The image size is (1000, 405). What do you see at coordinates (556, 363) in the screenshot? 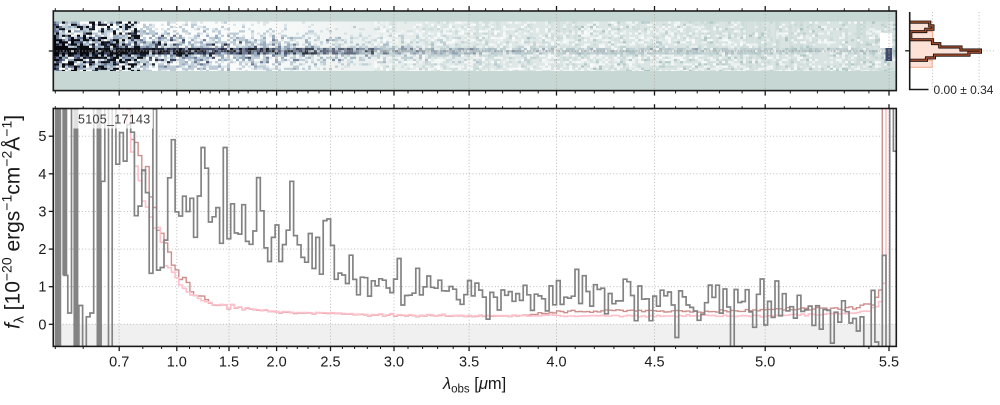
I see `svg-text: 4.0` at bounding box center [556, 363].